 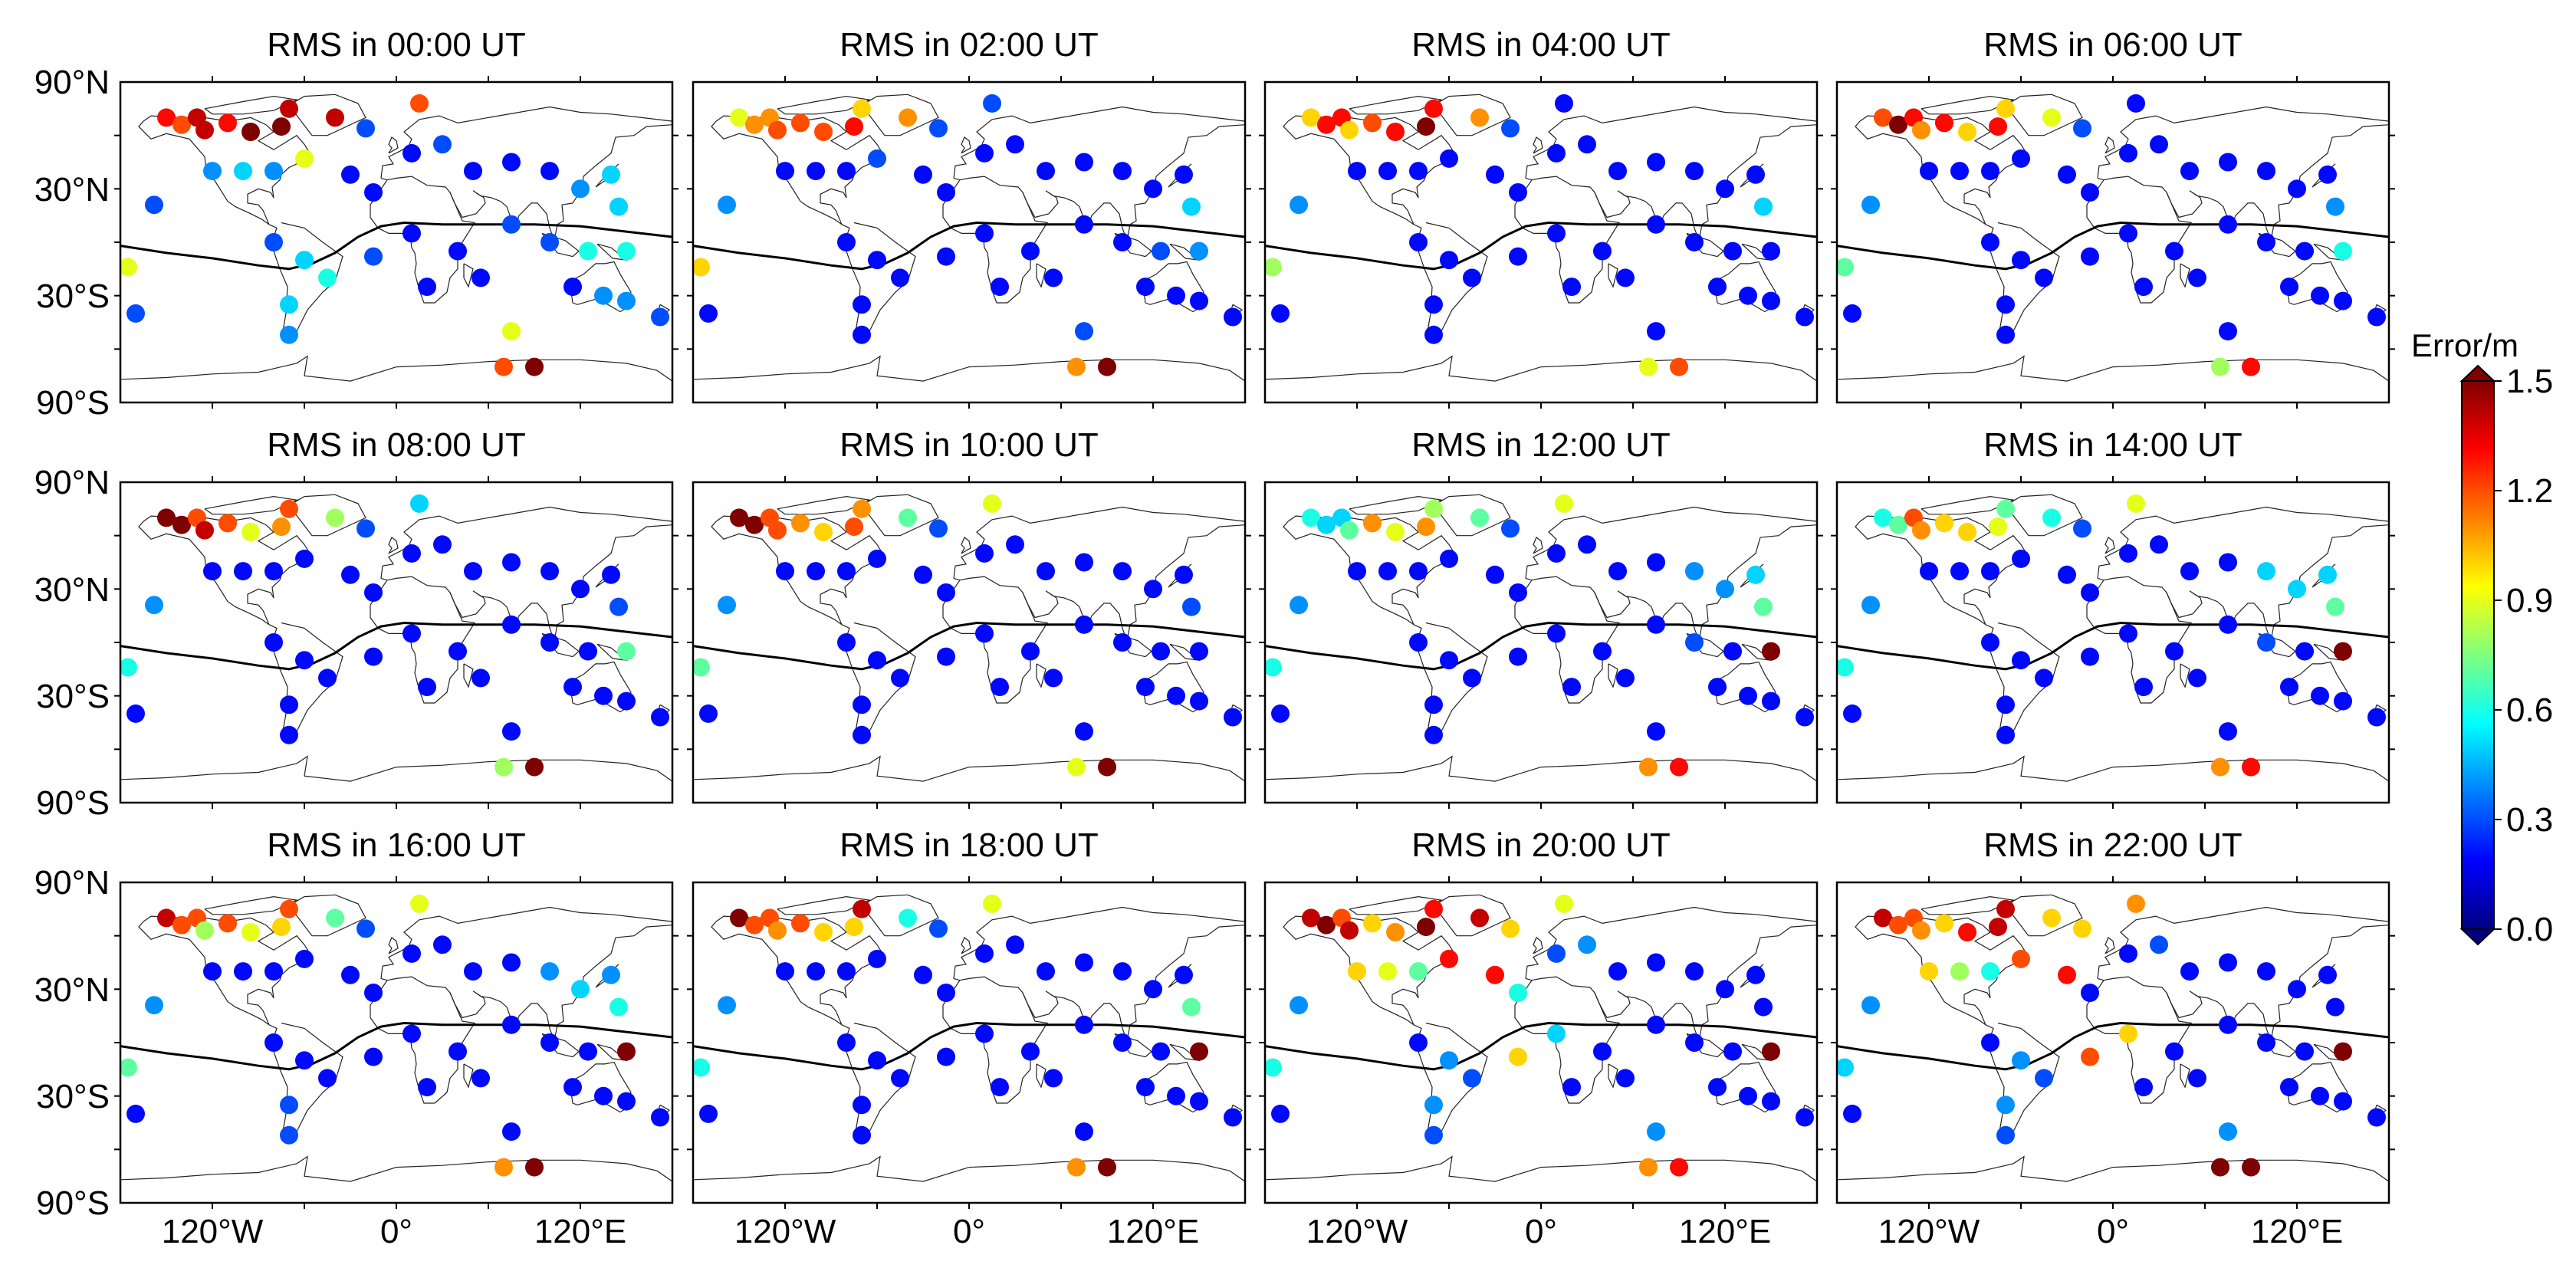 What do you see at coordinates (73, 1096) in the screenshot?
I see `lat-tick-label: 30°S` at bounding box center [73, 1096].